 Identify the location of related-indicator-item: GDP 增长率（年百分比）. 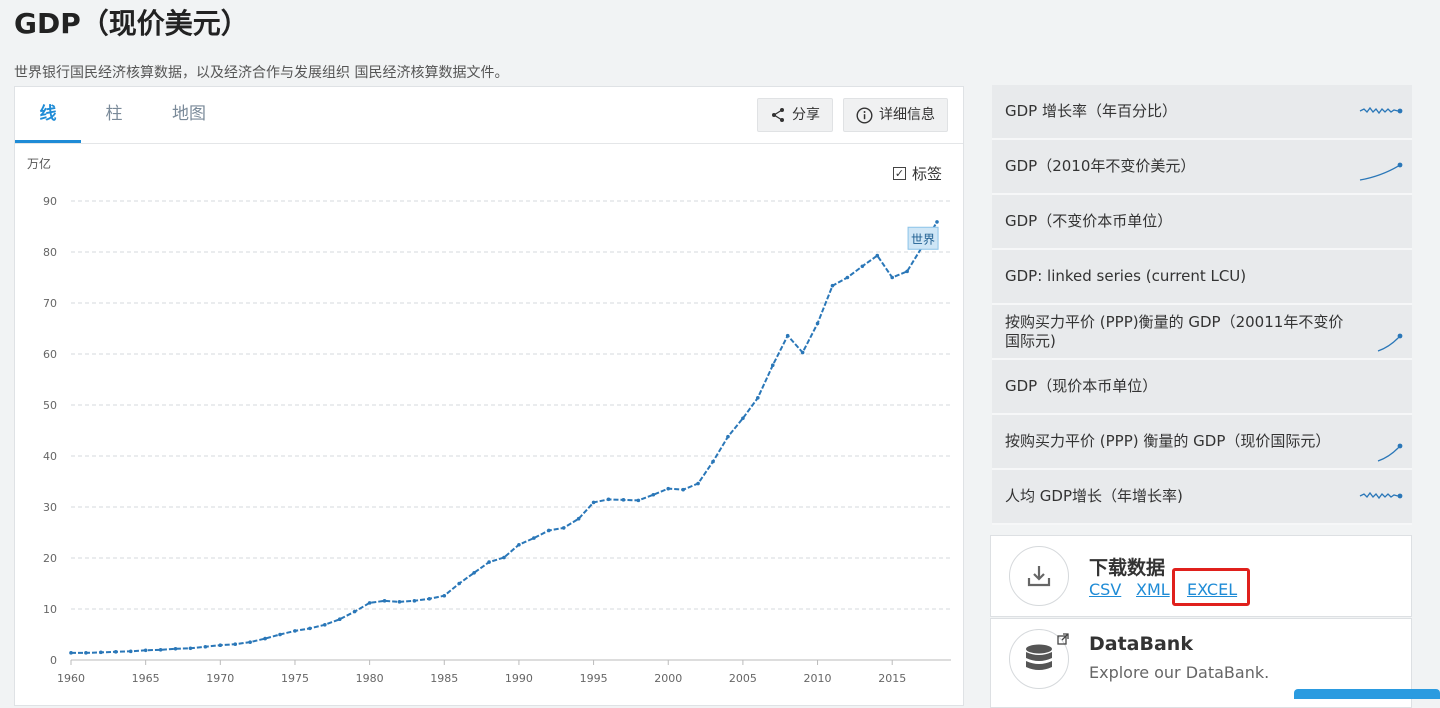
(1202, 112).